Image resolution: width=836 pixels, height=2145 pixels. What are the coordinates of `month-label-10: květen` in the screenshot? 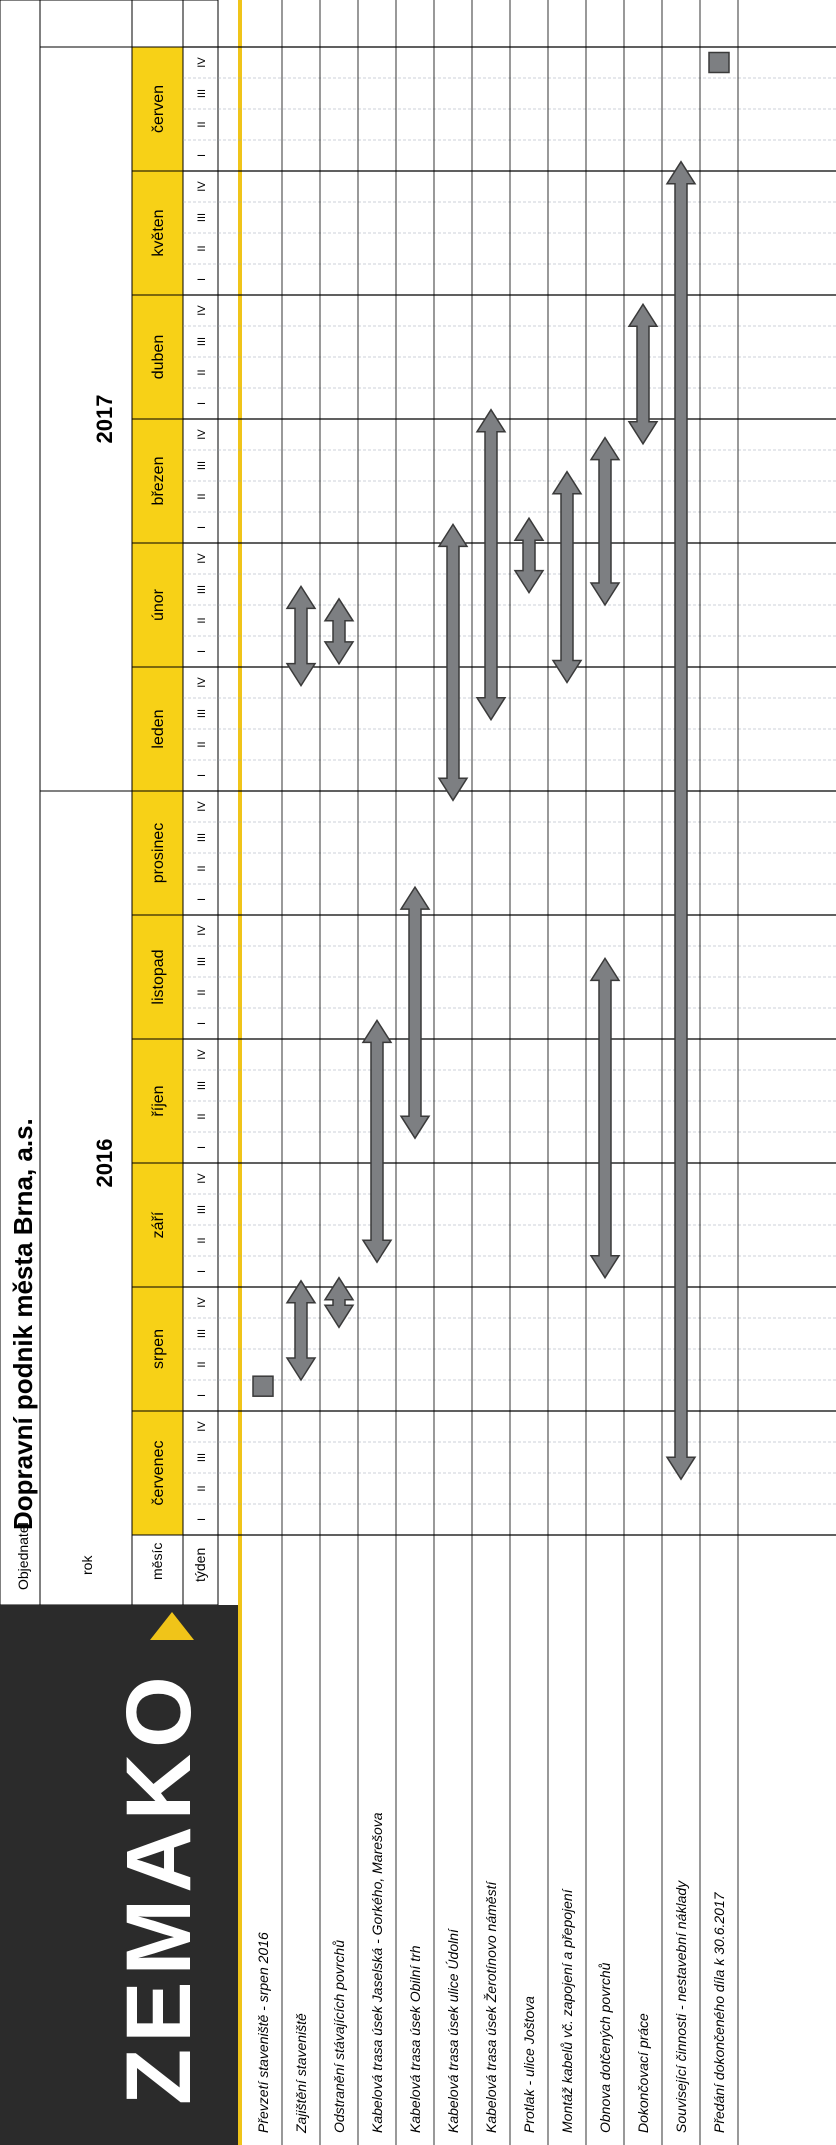 It's located at (158, 232).